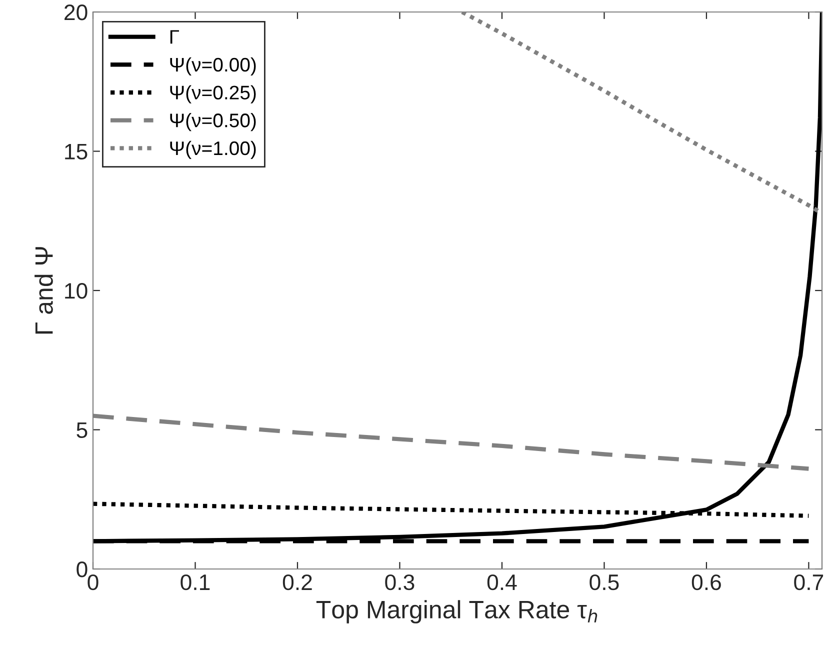 The width and height of the screenshot is (826, 671). What do you see at coordinates (174, 37) in the screenshot?
I see `legend-label: Γ` at bounding box center [174, 37].